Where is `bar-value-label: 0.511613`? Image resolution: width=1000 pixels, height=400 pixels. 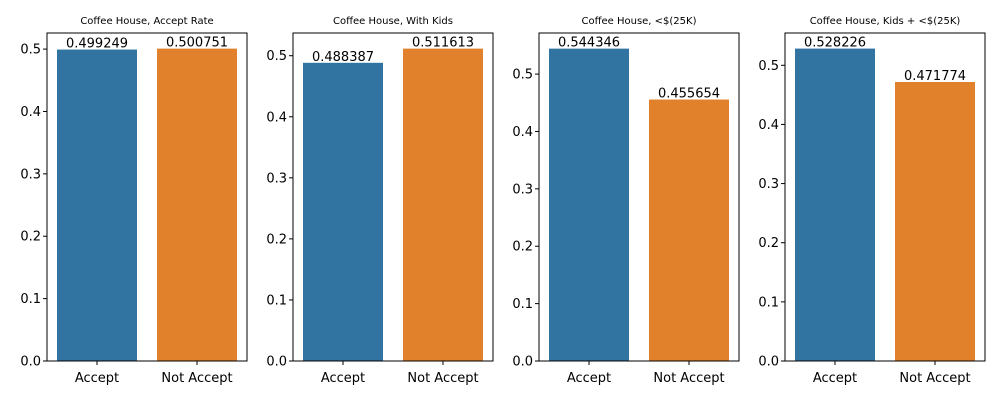
bar-value-label: 0.511613 is located at coordinates (443, 43).